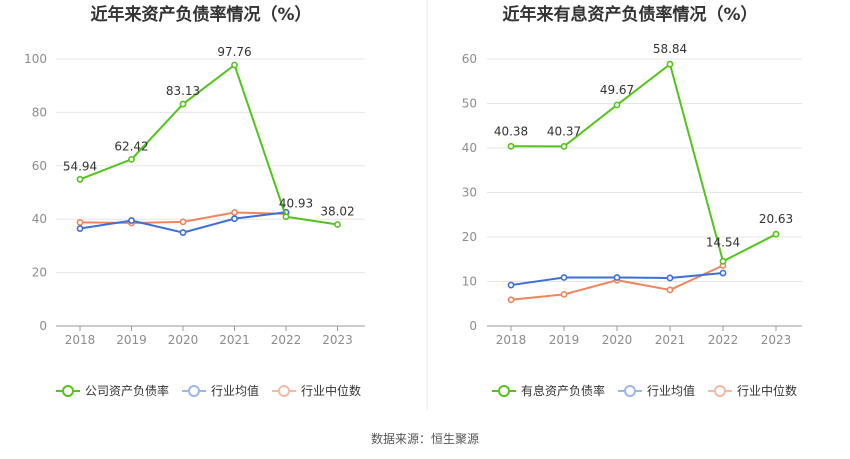 This screenshot has height=459, width=850. What do you see at coordinates (131, 146) in the screenshot?
I see `data-label: 62.42` at bounding box center [131, 146].